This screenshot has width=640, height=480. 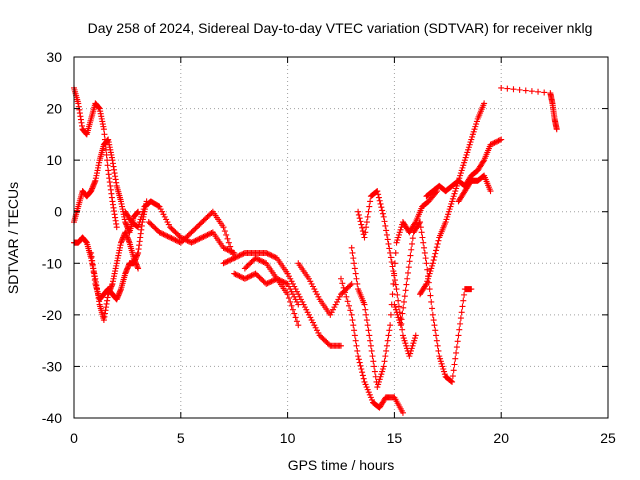 I want to click on y-tick-label: 30, so click(x=54, y=57).